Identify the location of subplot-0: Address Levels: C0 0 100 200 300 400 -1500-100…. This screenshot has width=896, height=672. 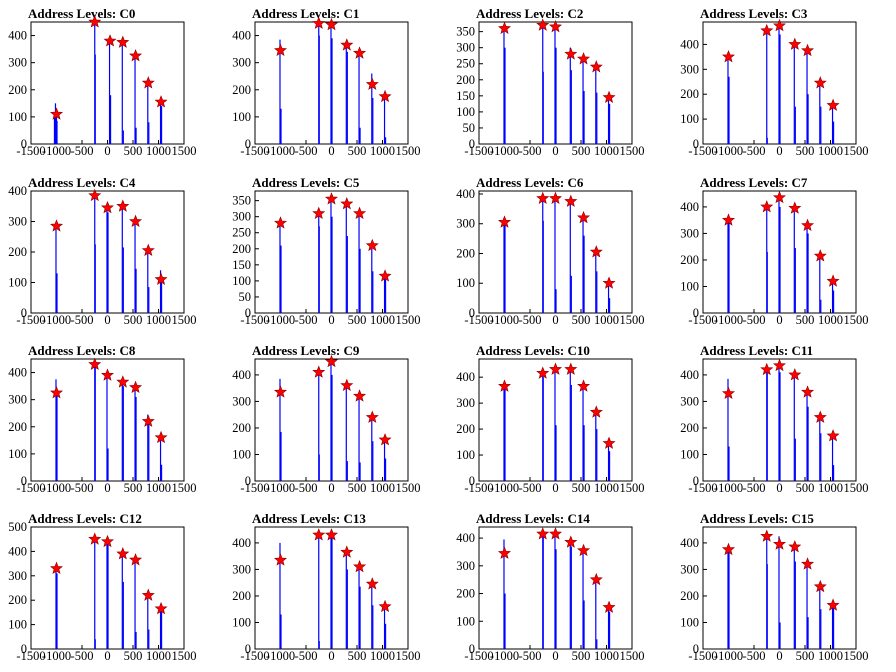
(102, 82).